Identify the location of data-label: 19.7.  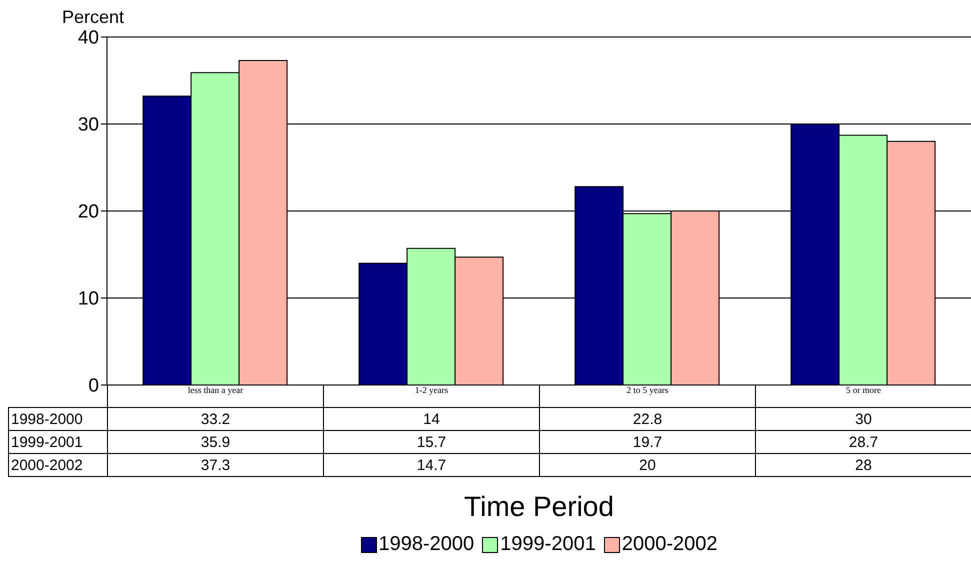
(648, 442).